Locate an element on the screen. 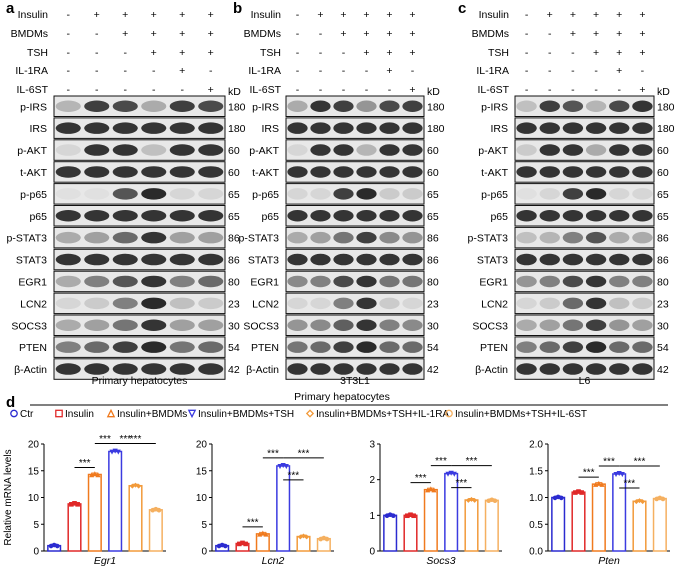  blot-row: p-AKT 60 is located at coordinates (128, 150).